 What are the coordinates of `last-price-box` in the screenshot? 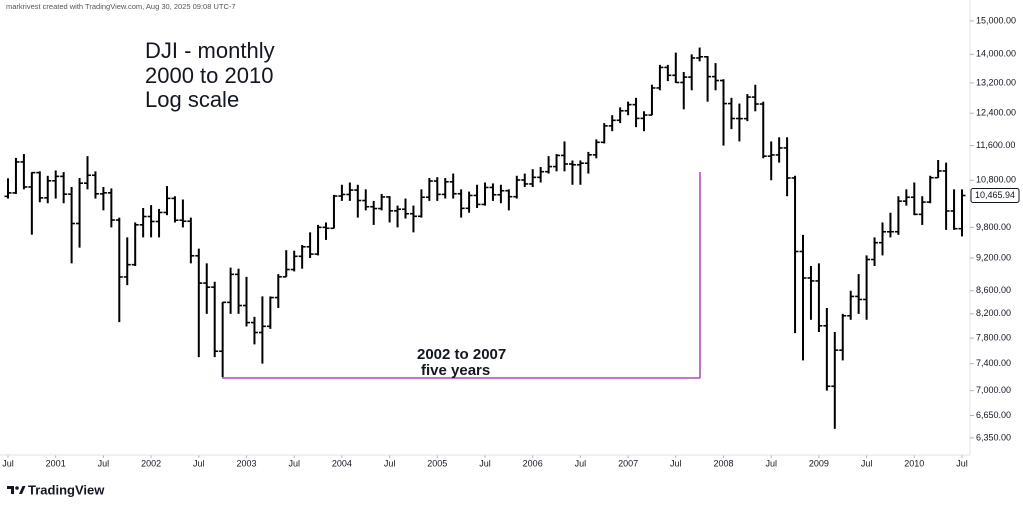 It's located at (995, 195).